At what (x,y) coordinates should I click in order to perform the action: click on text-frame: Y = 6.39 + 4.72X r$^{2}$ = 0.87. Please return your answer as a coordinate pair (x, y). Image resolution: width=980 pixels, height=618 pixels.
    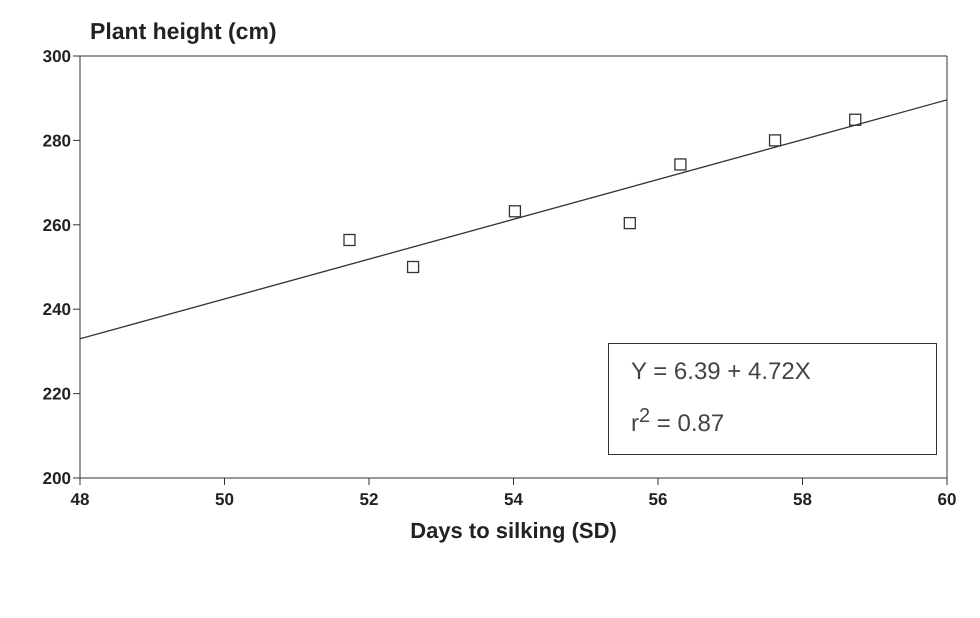
    Looking at the image, I should click on (772, 399).